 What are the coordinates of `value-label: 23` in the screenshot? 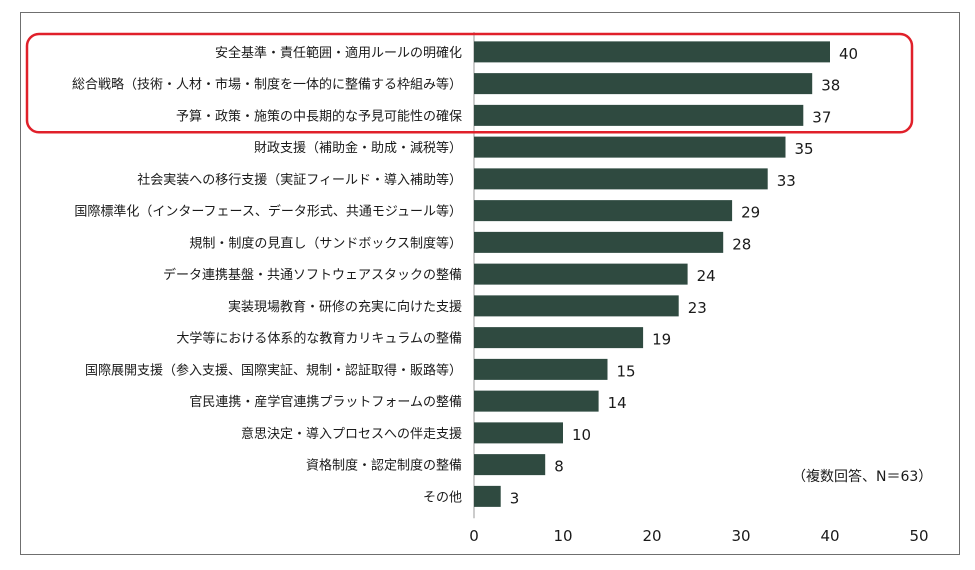 It's located at (697, 308).